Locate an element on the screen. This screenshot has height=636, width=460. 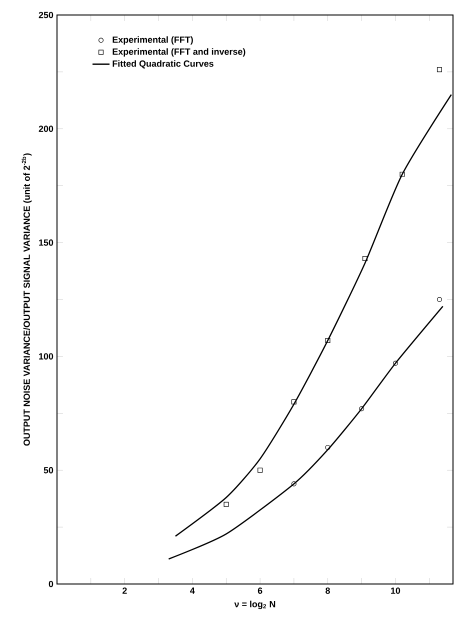
y-tick-label: 50 is located at coordinates (49, 470).